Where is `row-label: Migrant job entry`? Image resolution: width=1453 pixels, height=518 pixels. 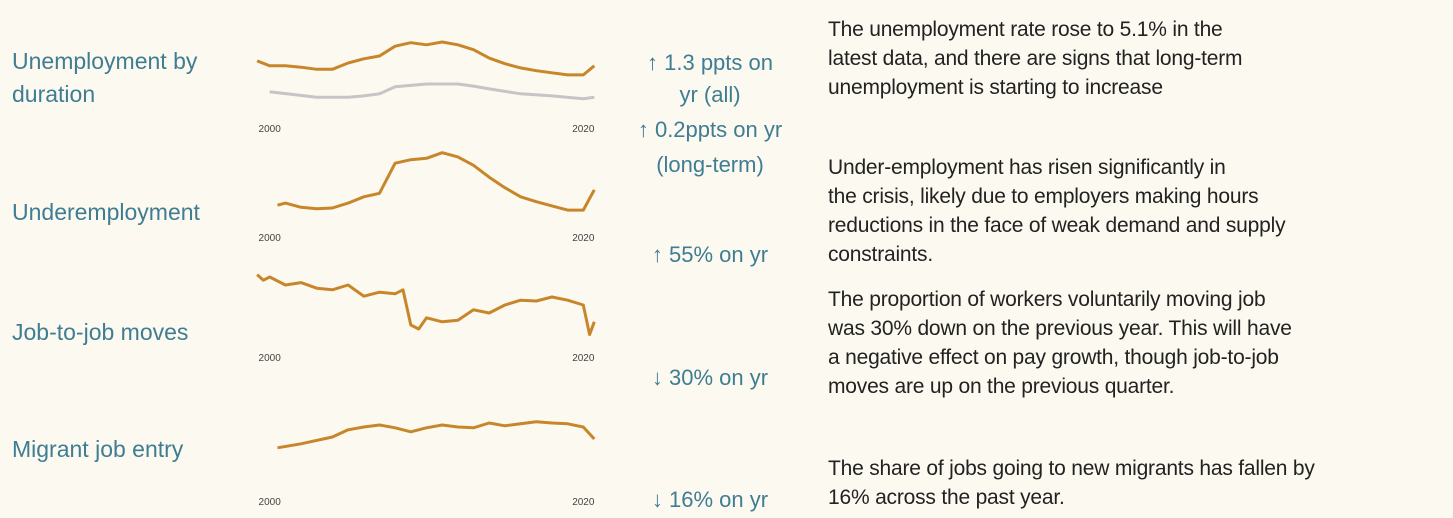
row-label: Migrant job entry is located at coordinates (98, 449).